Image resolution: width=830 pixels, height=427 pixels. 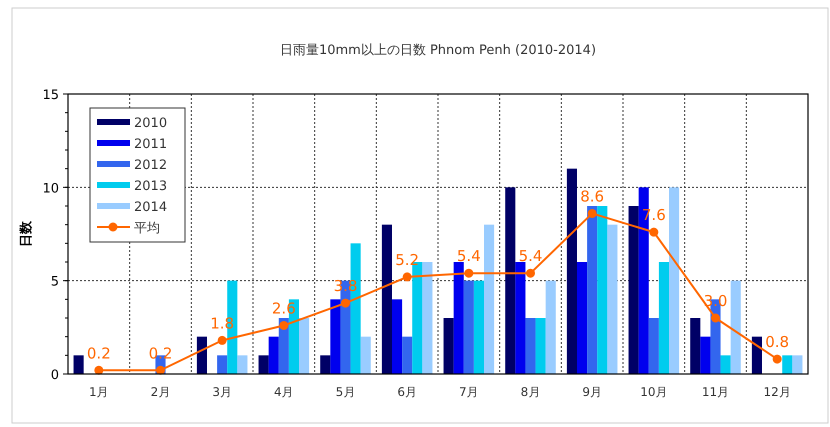 What do you see at coordinates (50, 95) in the screenshot?
I see `y-tick-label: 15` at bounding box center [50, 95].